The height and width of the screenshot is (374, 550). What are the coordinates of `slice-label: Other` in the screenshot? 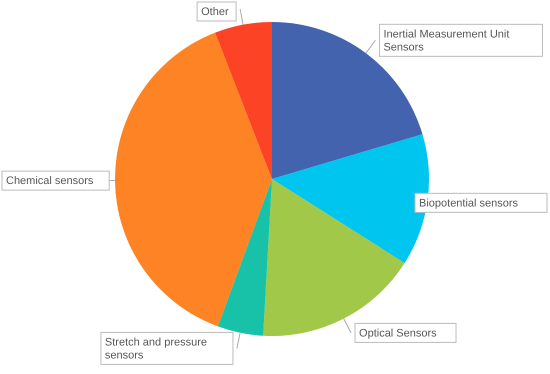 It's located at (215, 12).